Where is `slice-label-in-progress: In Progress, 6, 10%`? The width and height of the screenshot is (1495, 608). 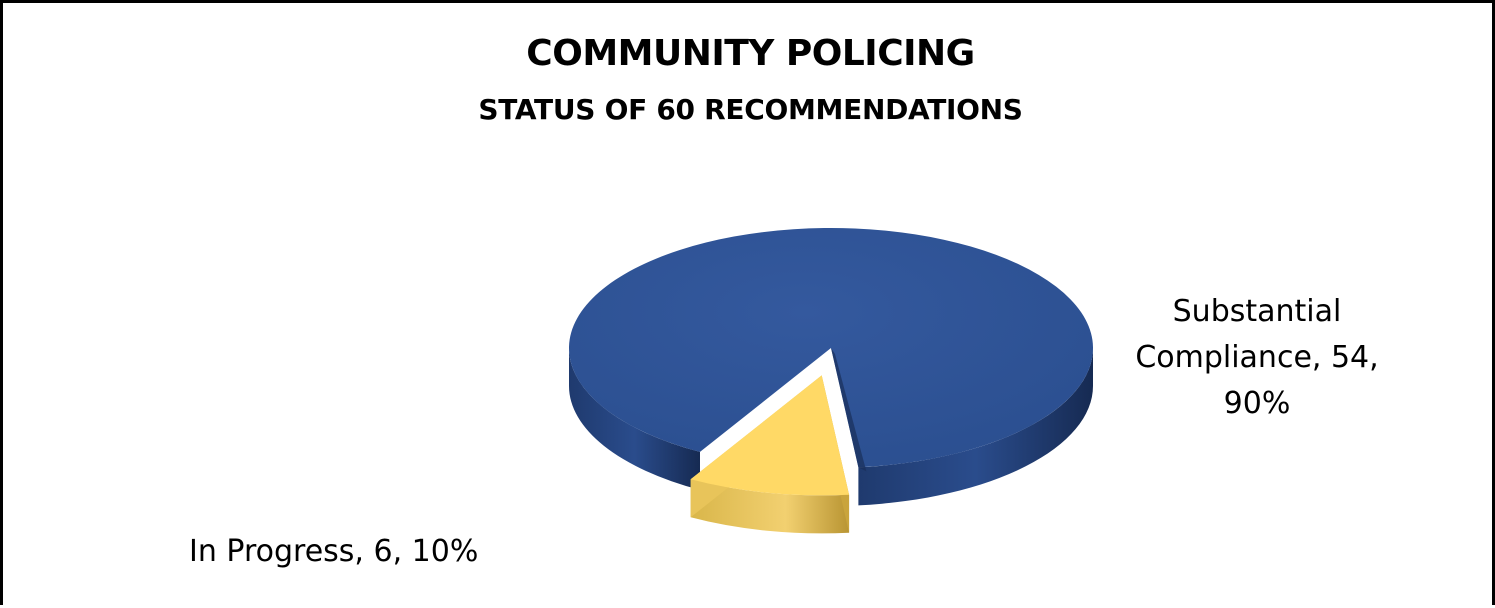
slice-label-in-progress: In Progress, 6, 10% is located at coordinates (334, 551).